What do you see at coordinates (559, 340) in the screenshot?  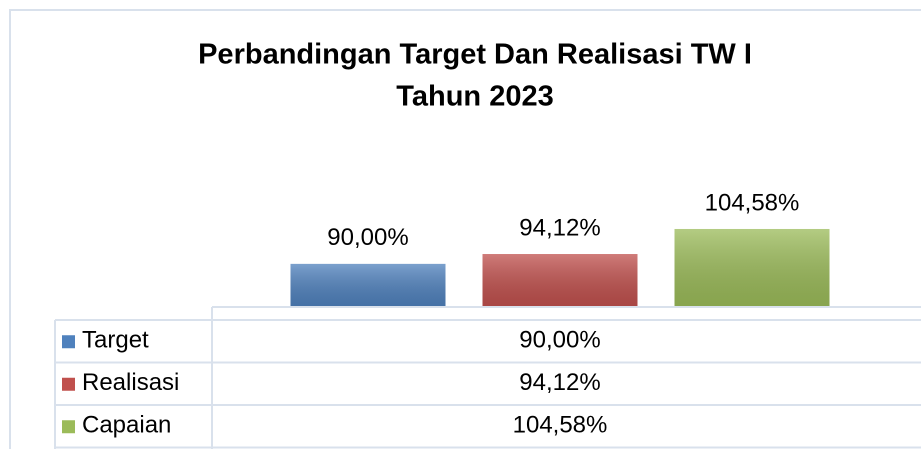 I see `table-value: 90,00%` at bounding box center [559, 340].